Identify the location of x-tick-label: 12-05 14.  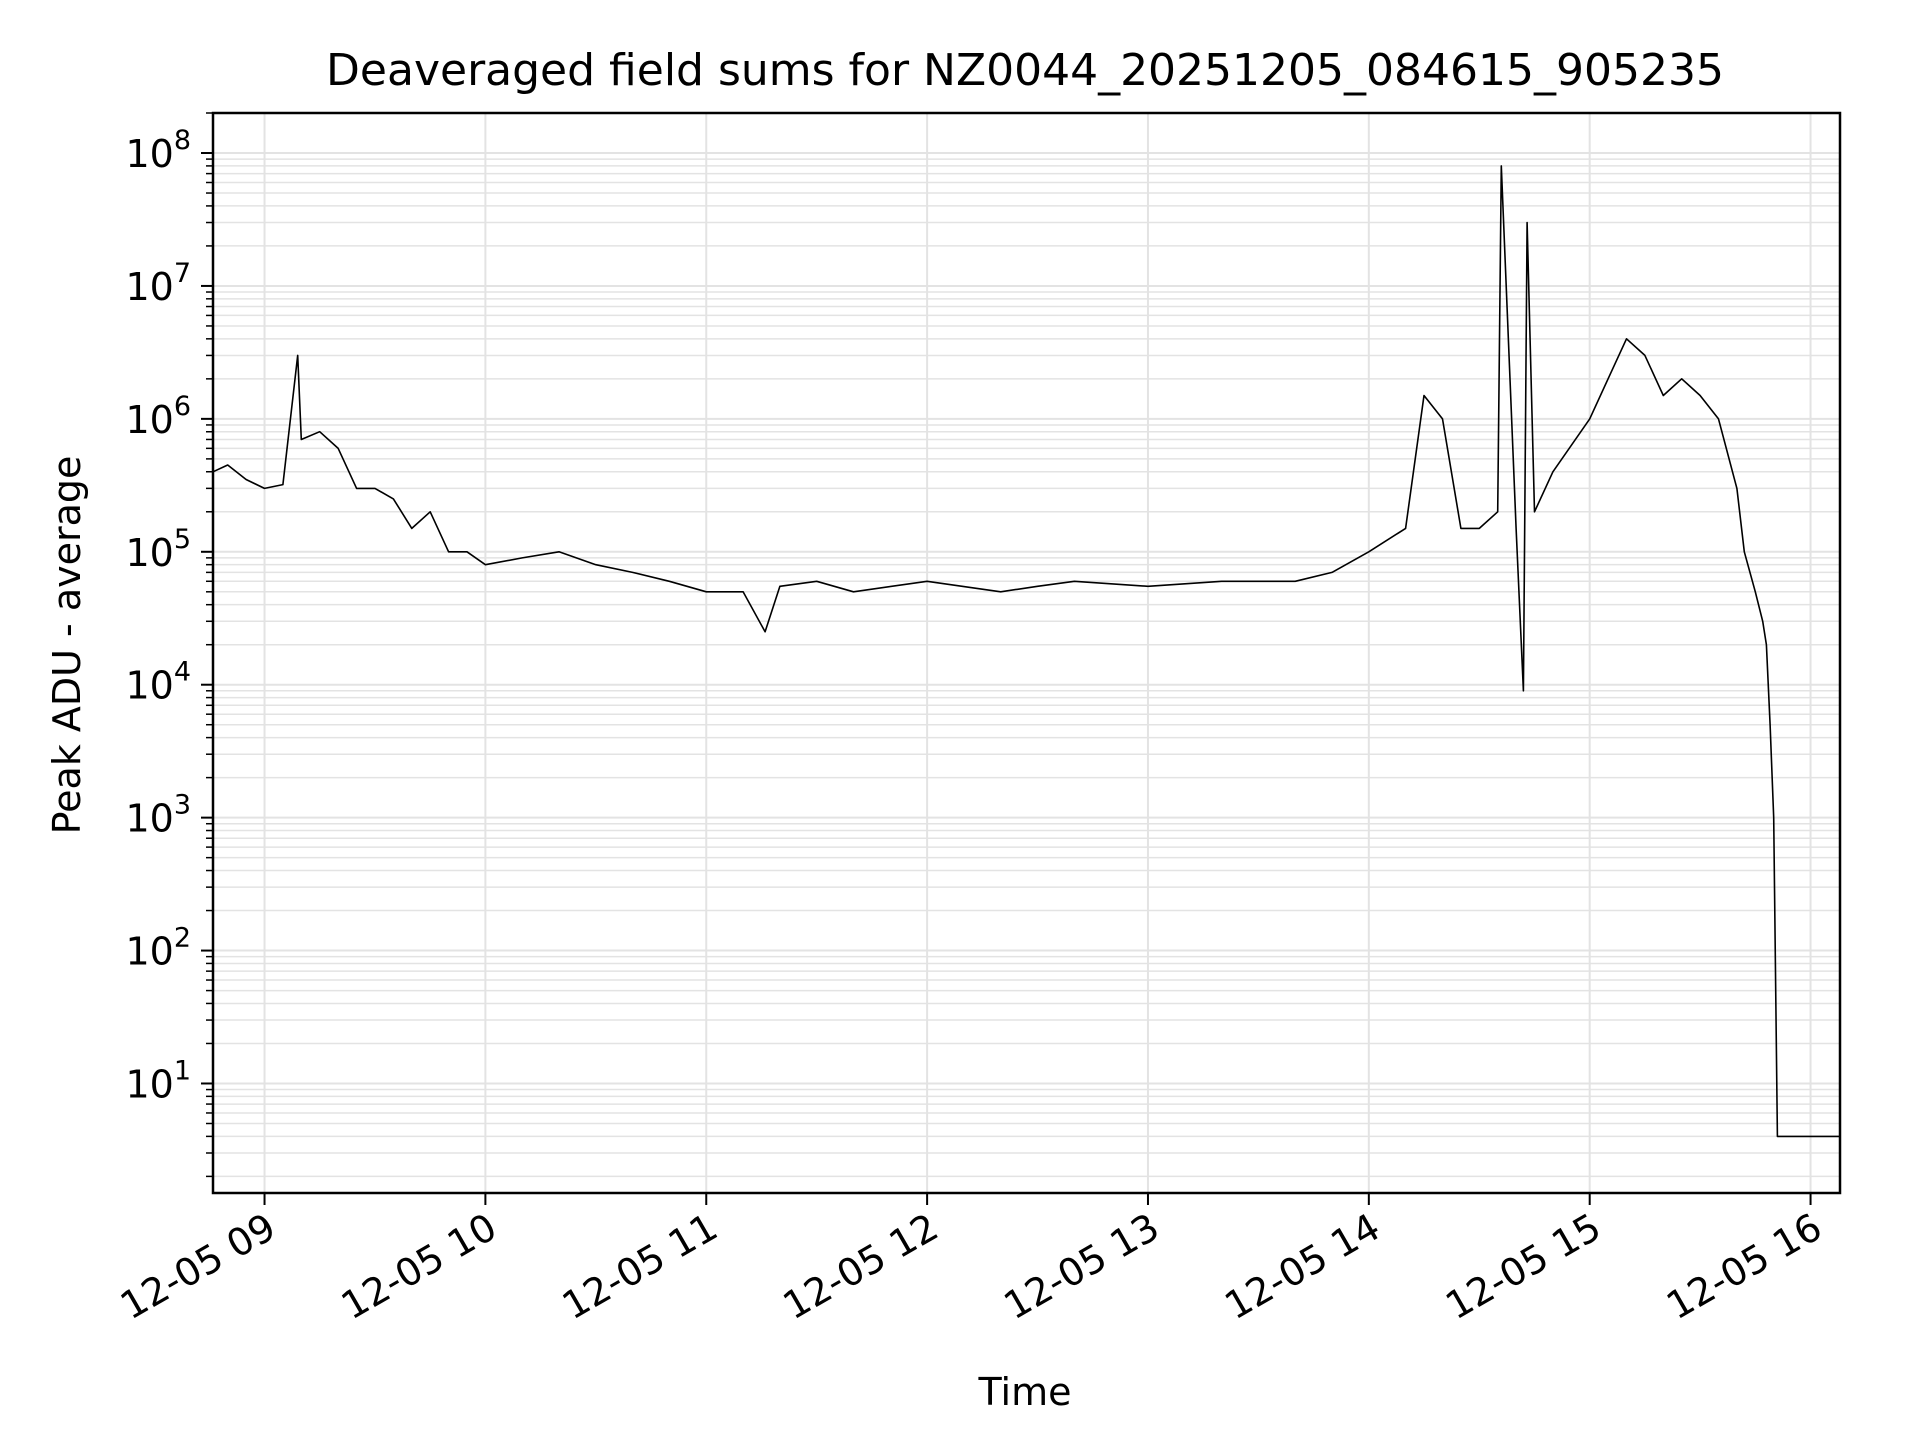
(1302, 1267).